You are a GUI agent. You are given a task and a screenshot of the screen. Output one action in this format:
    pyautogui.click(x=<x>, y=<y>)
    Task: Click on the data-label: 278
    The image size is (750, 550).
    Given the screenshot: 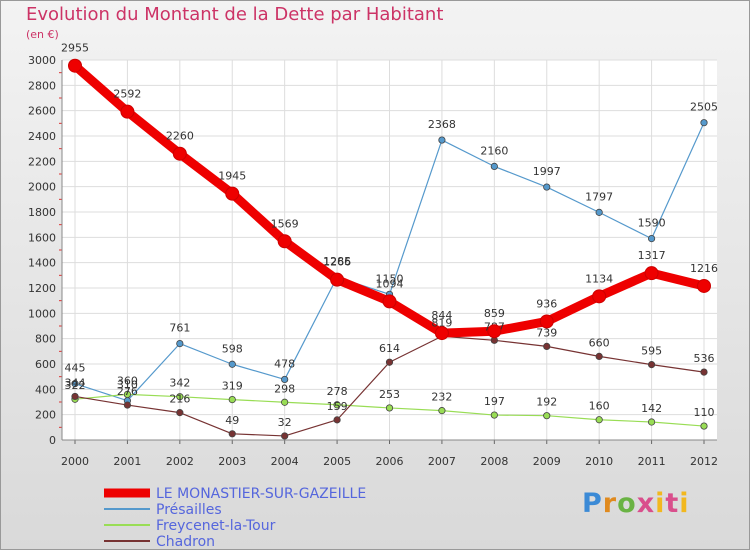 What is the action you would take?
    pyautogui.click(x=337, y=391)
    